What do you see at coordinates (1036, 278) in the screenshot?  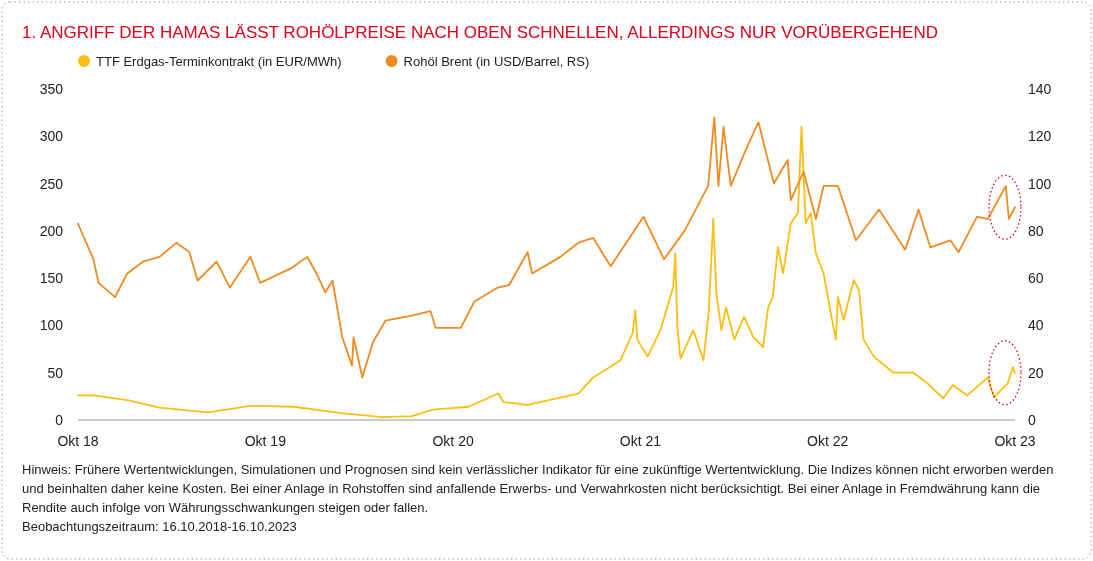 I see `y2-tick-label: 60` at bounding box center [1036, 278].